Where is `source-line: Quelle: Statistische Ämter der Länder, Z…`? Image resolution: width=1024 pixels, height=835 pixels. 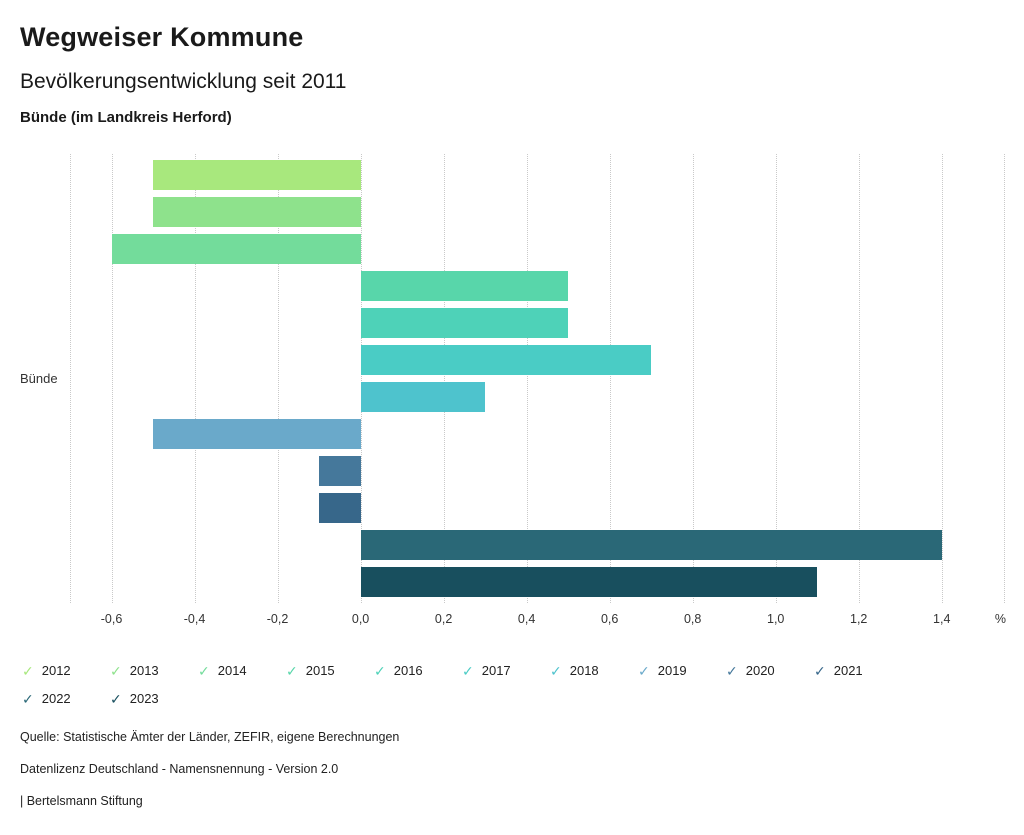 source-line: Quelle: Statistische Ämter der Länder, Z… is located at coordinates (210, 737).